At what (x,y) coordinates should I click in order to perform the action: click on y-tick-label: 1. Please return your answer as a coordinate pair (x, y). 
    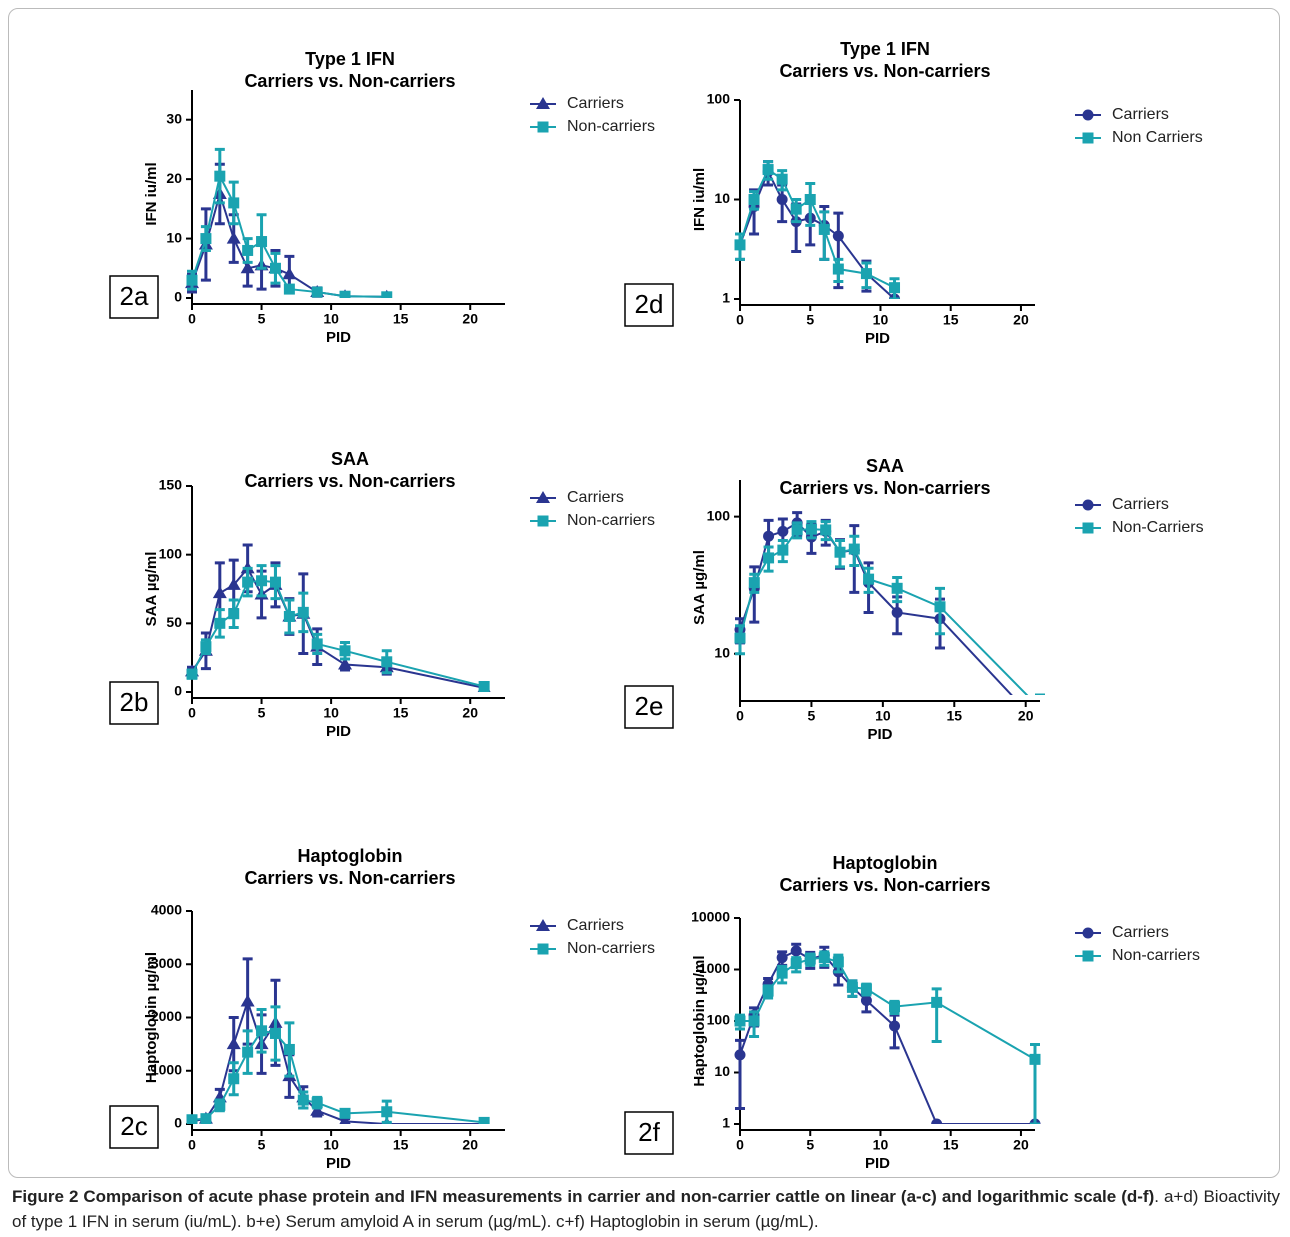
    Looking at the image, I should click on (726, 1123).